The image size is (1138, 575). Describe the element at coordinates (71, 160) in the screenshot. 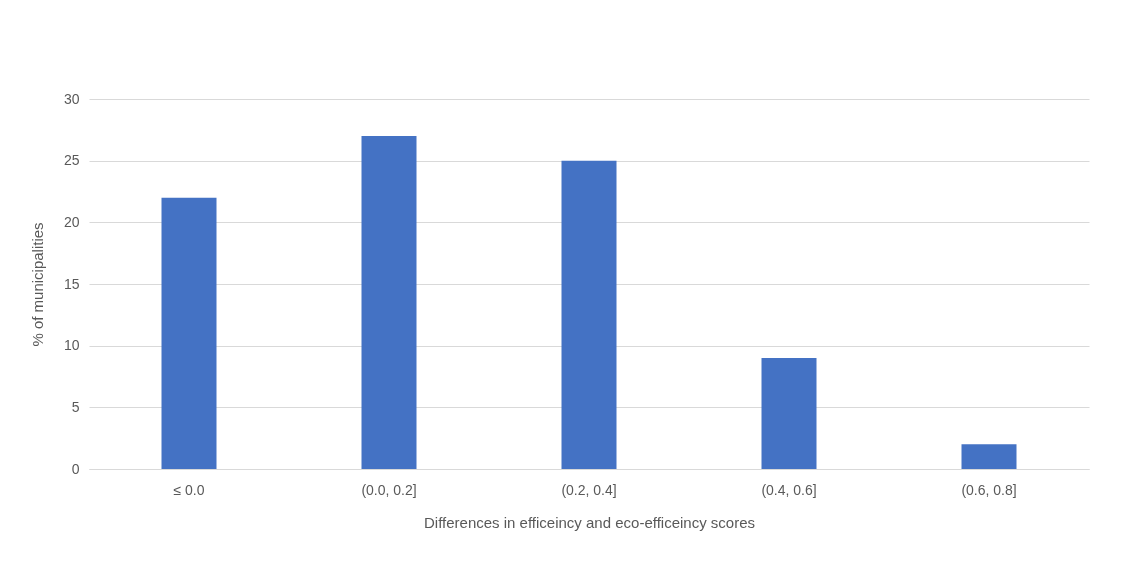

I see `y-tick-label: 25` at that location.